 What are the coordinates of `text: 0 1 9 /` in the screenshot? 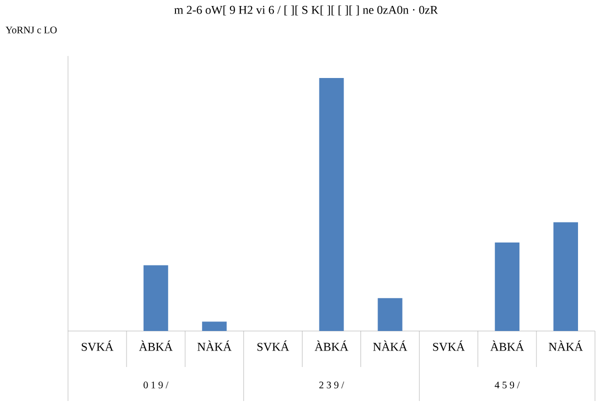 It's located at (156, 385).